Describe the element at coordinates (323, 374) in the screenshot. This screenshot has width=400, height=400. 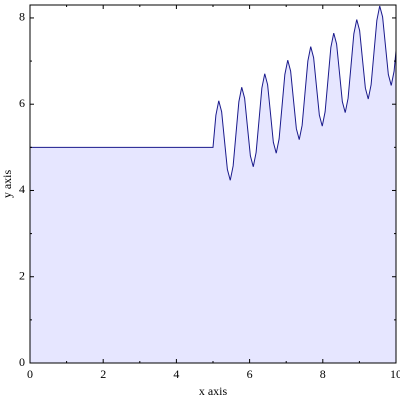
I see `x-tick-label: 8` at that location.